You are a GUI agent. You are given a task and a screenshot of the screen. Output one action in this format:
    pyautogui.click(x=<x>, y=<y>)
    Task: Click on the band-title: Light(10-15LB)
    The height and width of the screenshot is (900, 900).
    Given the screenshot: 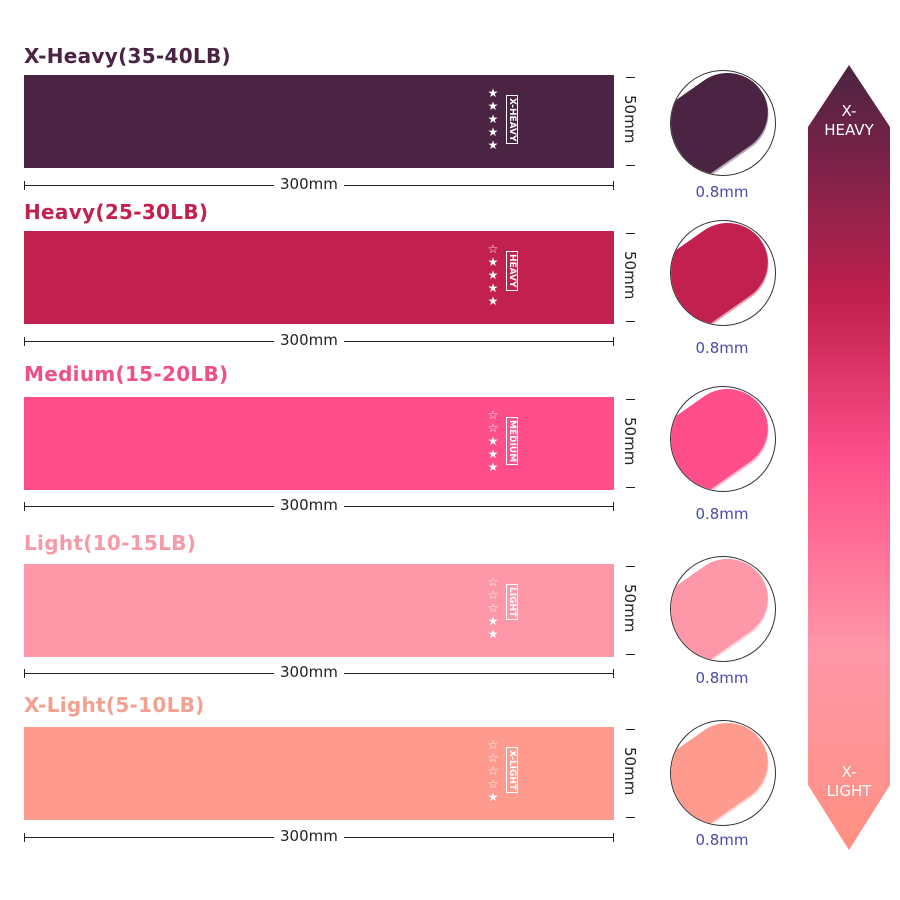 What is the action you would take?
    pyautogui.click(x=110, y=543)
    